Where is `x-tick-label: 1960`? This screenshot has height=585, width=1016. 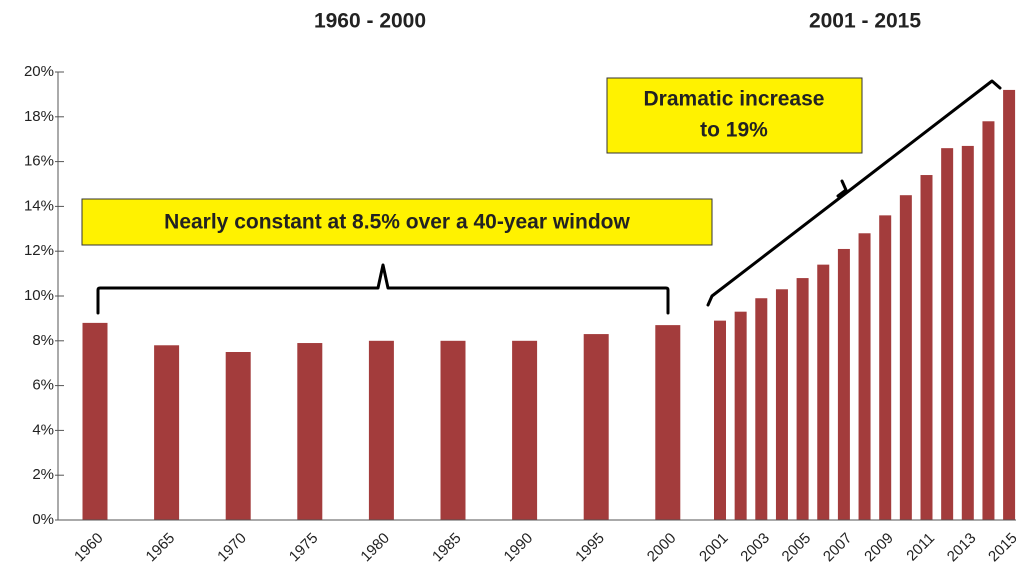 x-tick-label: 1960 is located at coordinates (89, 548).